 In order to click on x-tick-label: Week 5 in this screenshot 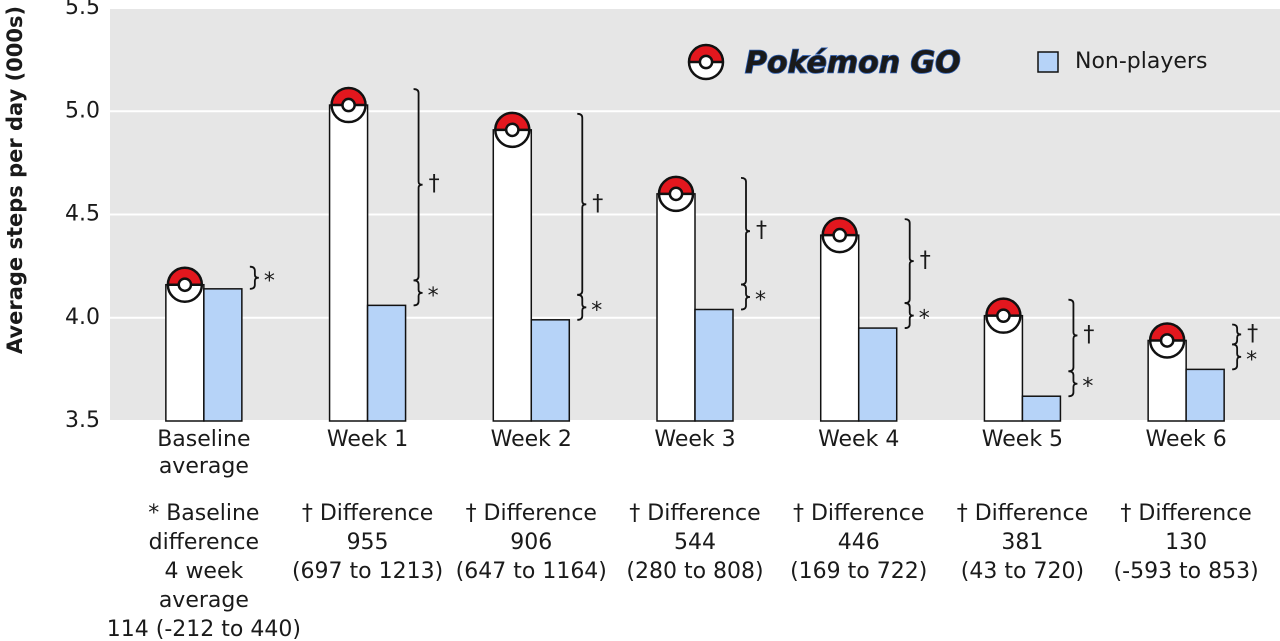, I will do `click(1022, 439)`.